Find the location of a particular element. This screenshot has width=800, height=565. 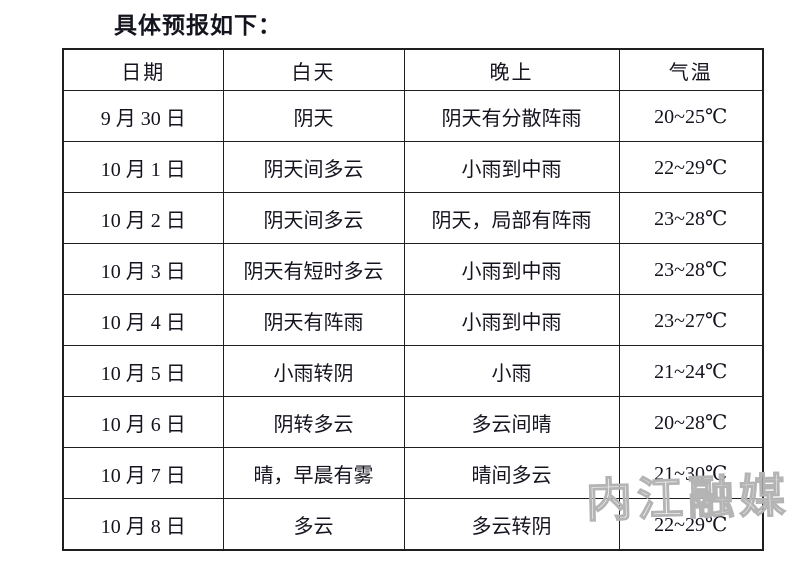

table-row: 10 月 5 日小雨转阴 小雨 21~24℃ is located at coordinates (413, 371).